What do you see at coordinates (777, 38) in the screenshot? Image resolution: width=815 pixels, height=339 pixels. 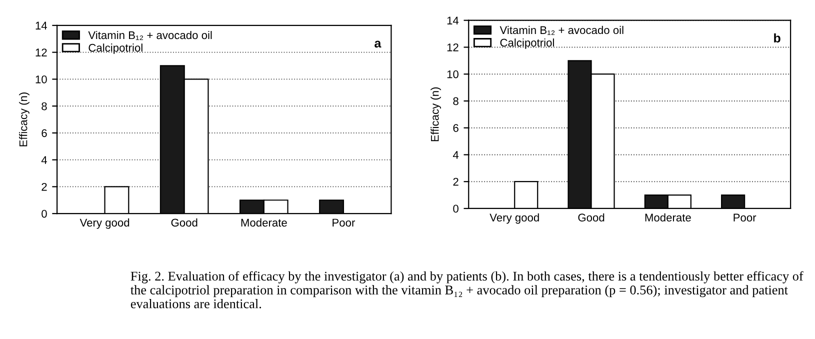 I see `annotation: b` at bounding box center [777, 38].